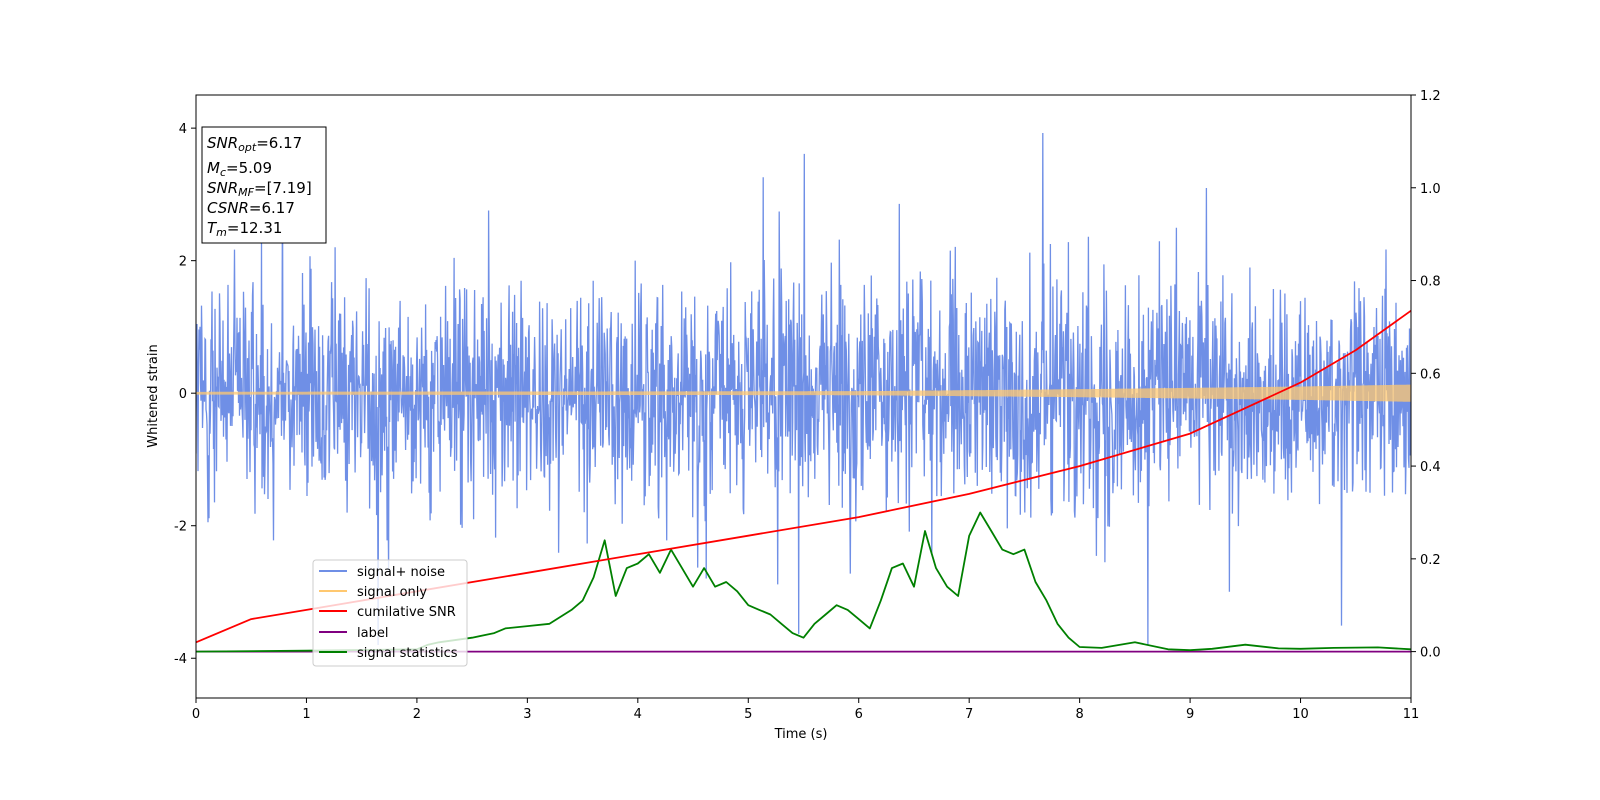 The image size is (1600, 800). What do you see at coordinates (183, 262) in the screenshot?
I see `y-tick-label: 2` at bounding box center [183, 262].